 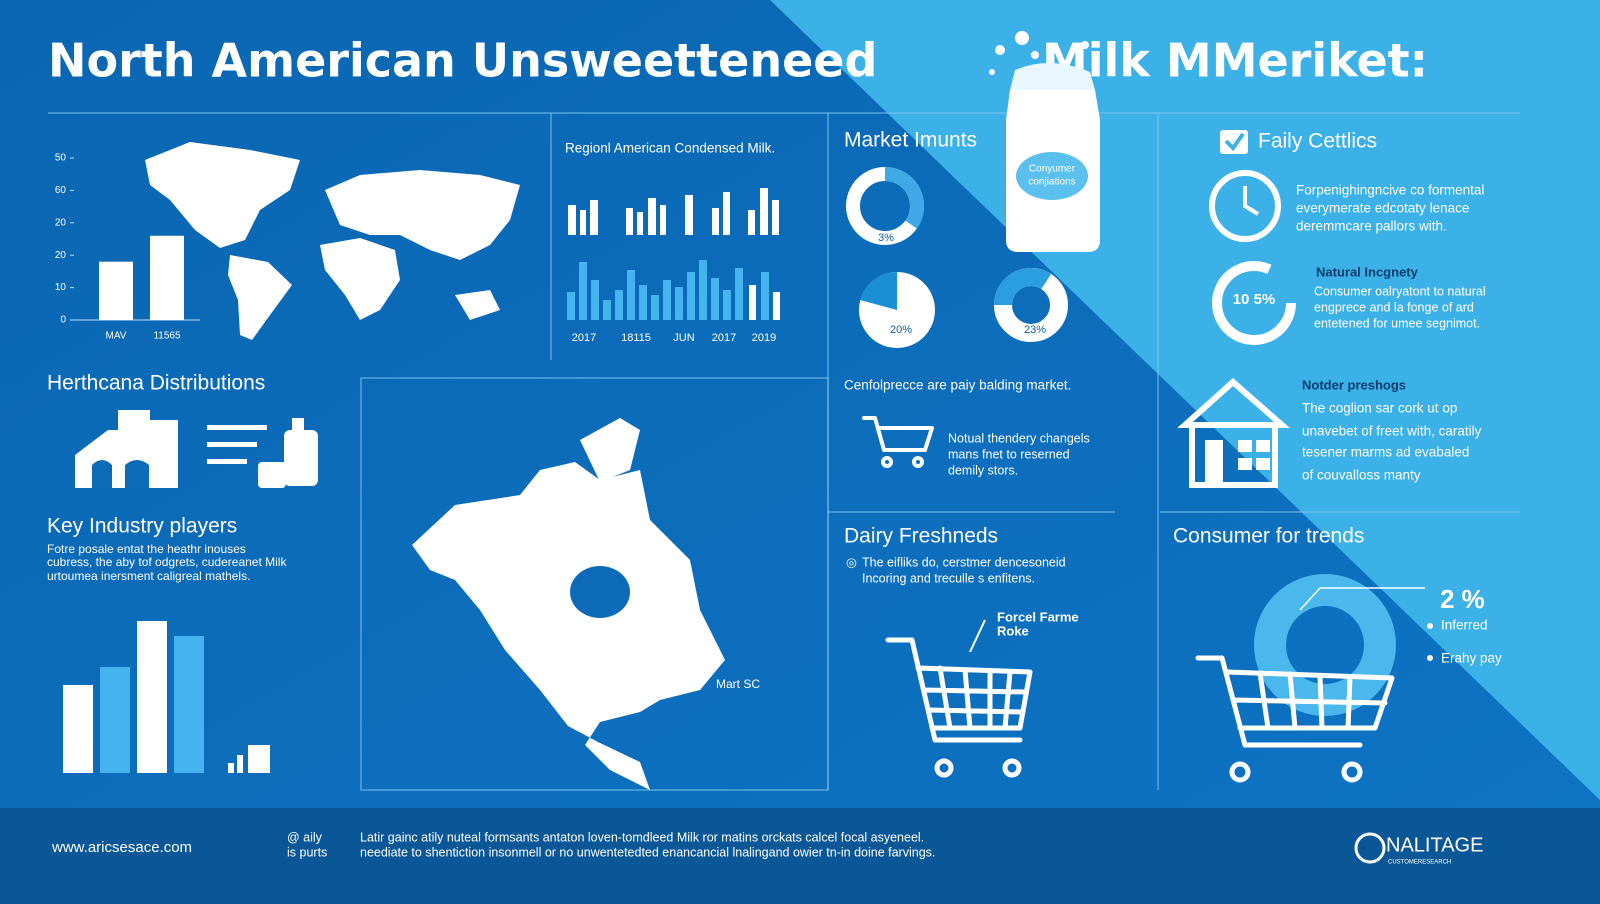 I want to click on donut-2-part, so click(x=878, y=290).